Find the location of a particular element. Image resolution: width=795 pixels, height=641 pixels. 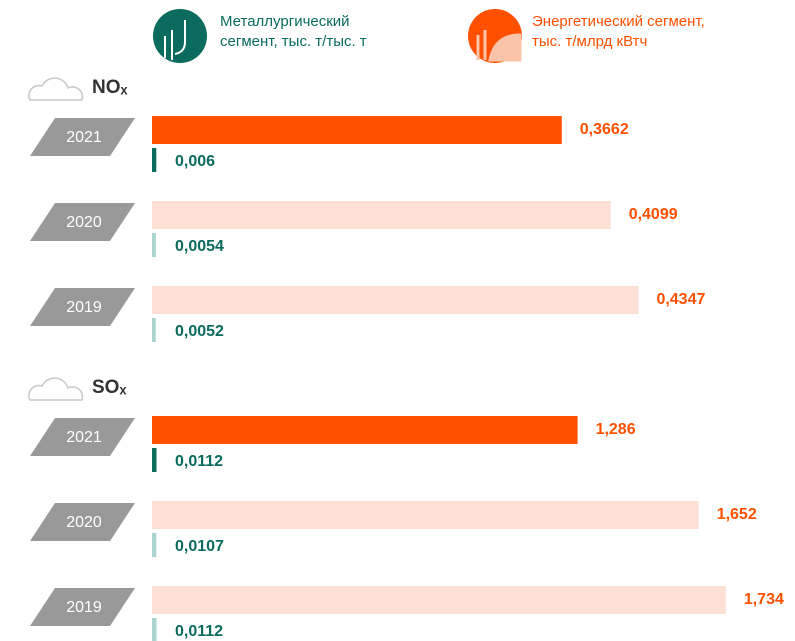

value-label: 0,006 is located at coordinates (195, 161).